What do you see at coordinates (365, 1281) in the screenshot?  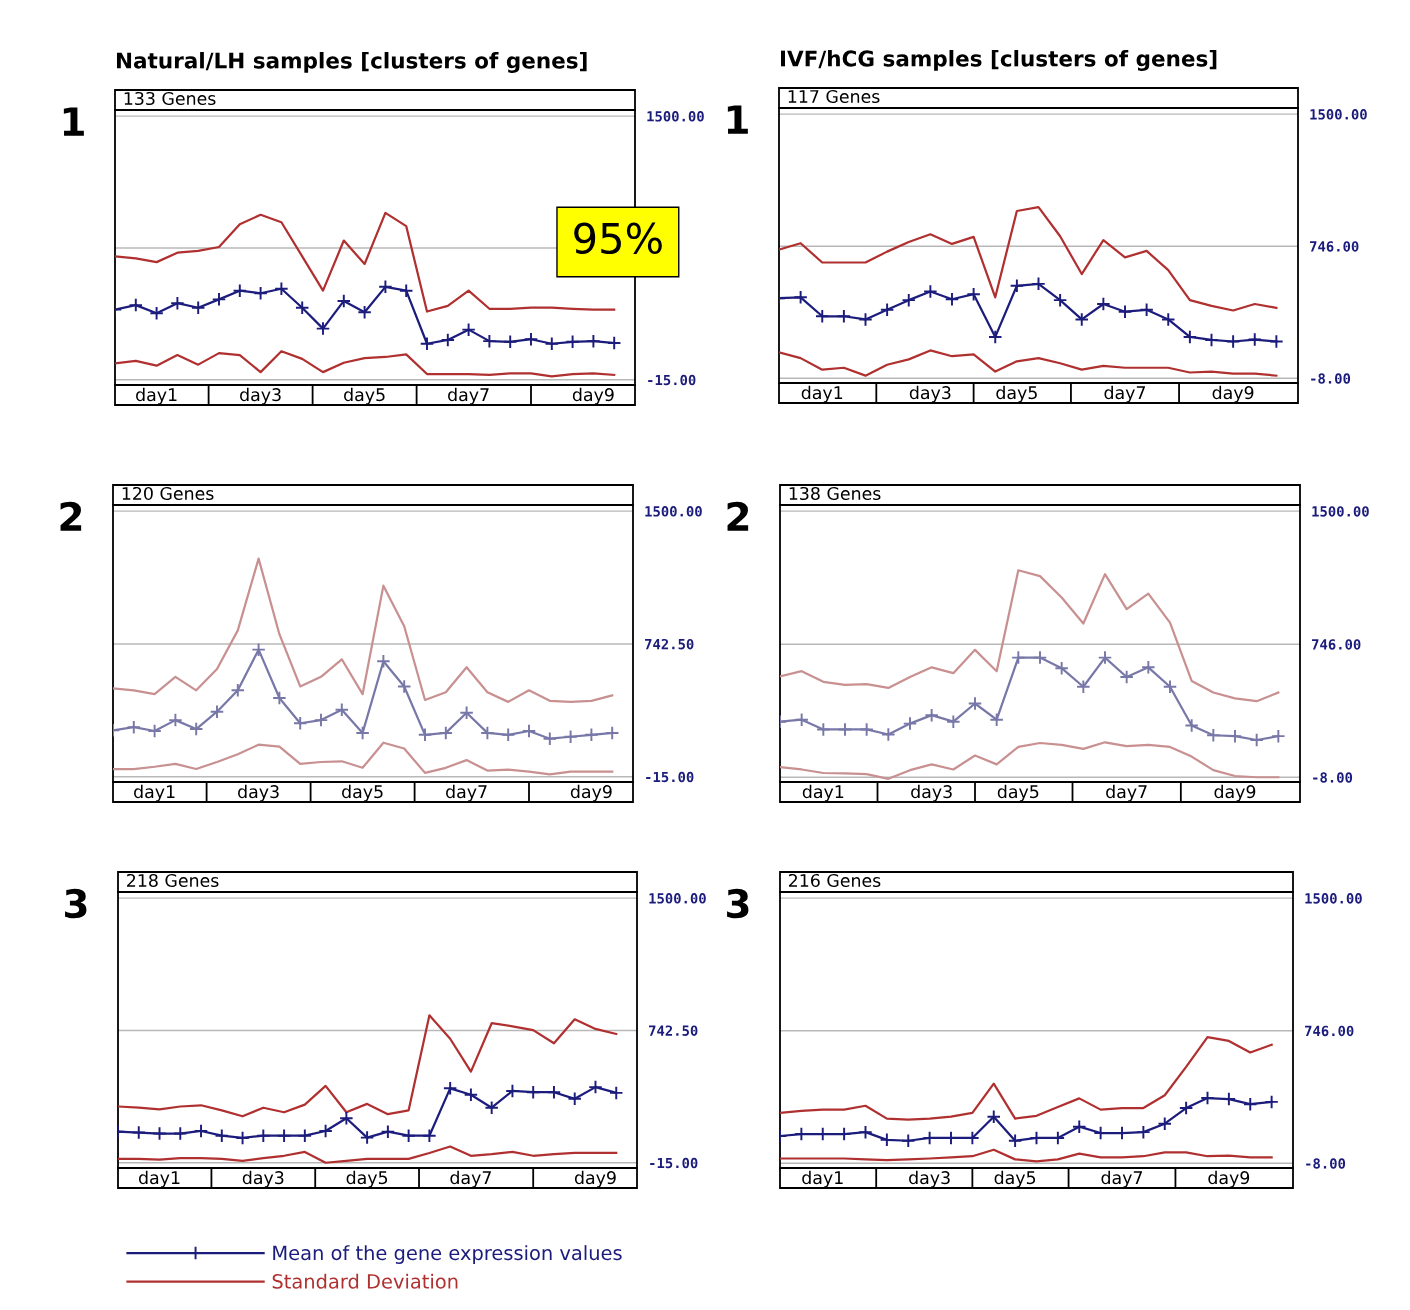 I see `text: Standard Deviation` at bounding box center [365, 1281].